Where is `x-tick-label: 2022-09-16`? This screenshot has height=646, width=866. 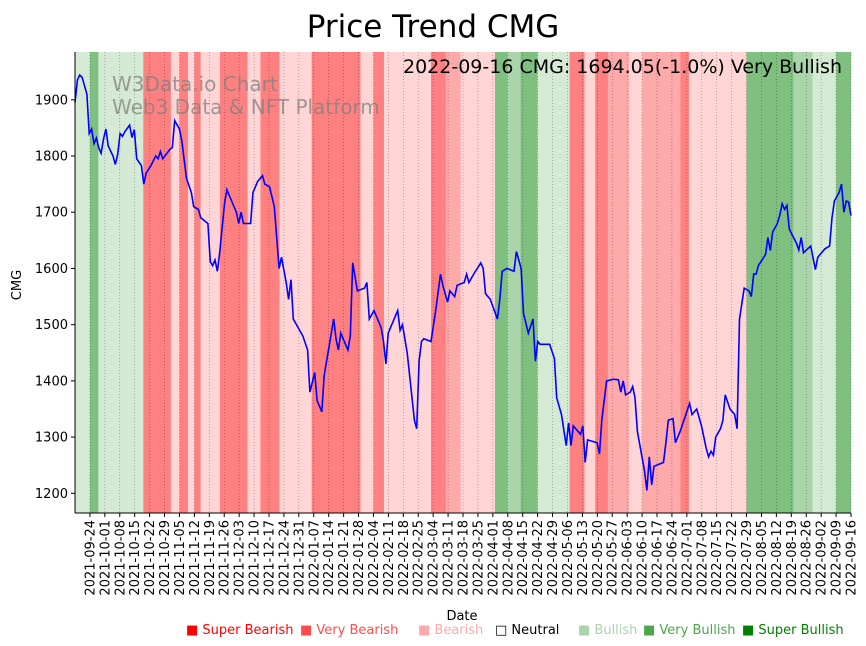 x-tick-label: 2022-09-16 is located at coordinates (852, 558).